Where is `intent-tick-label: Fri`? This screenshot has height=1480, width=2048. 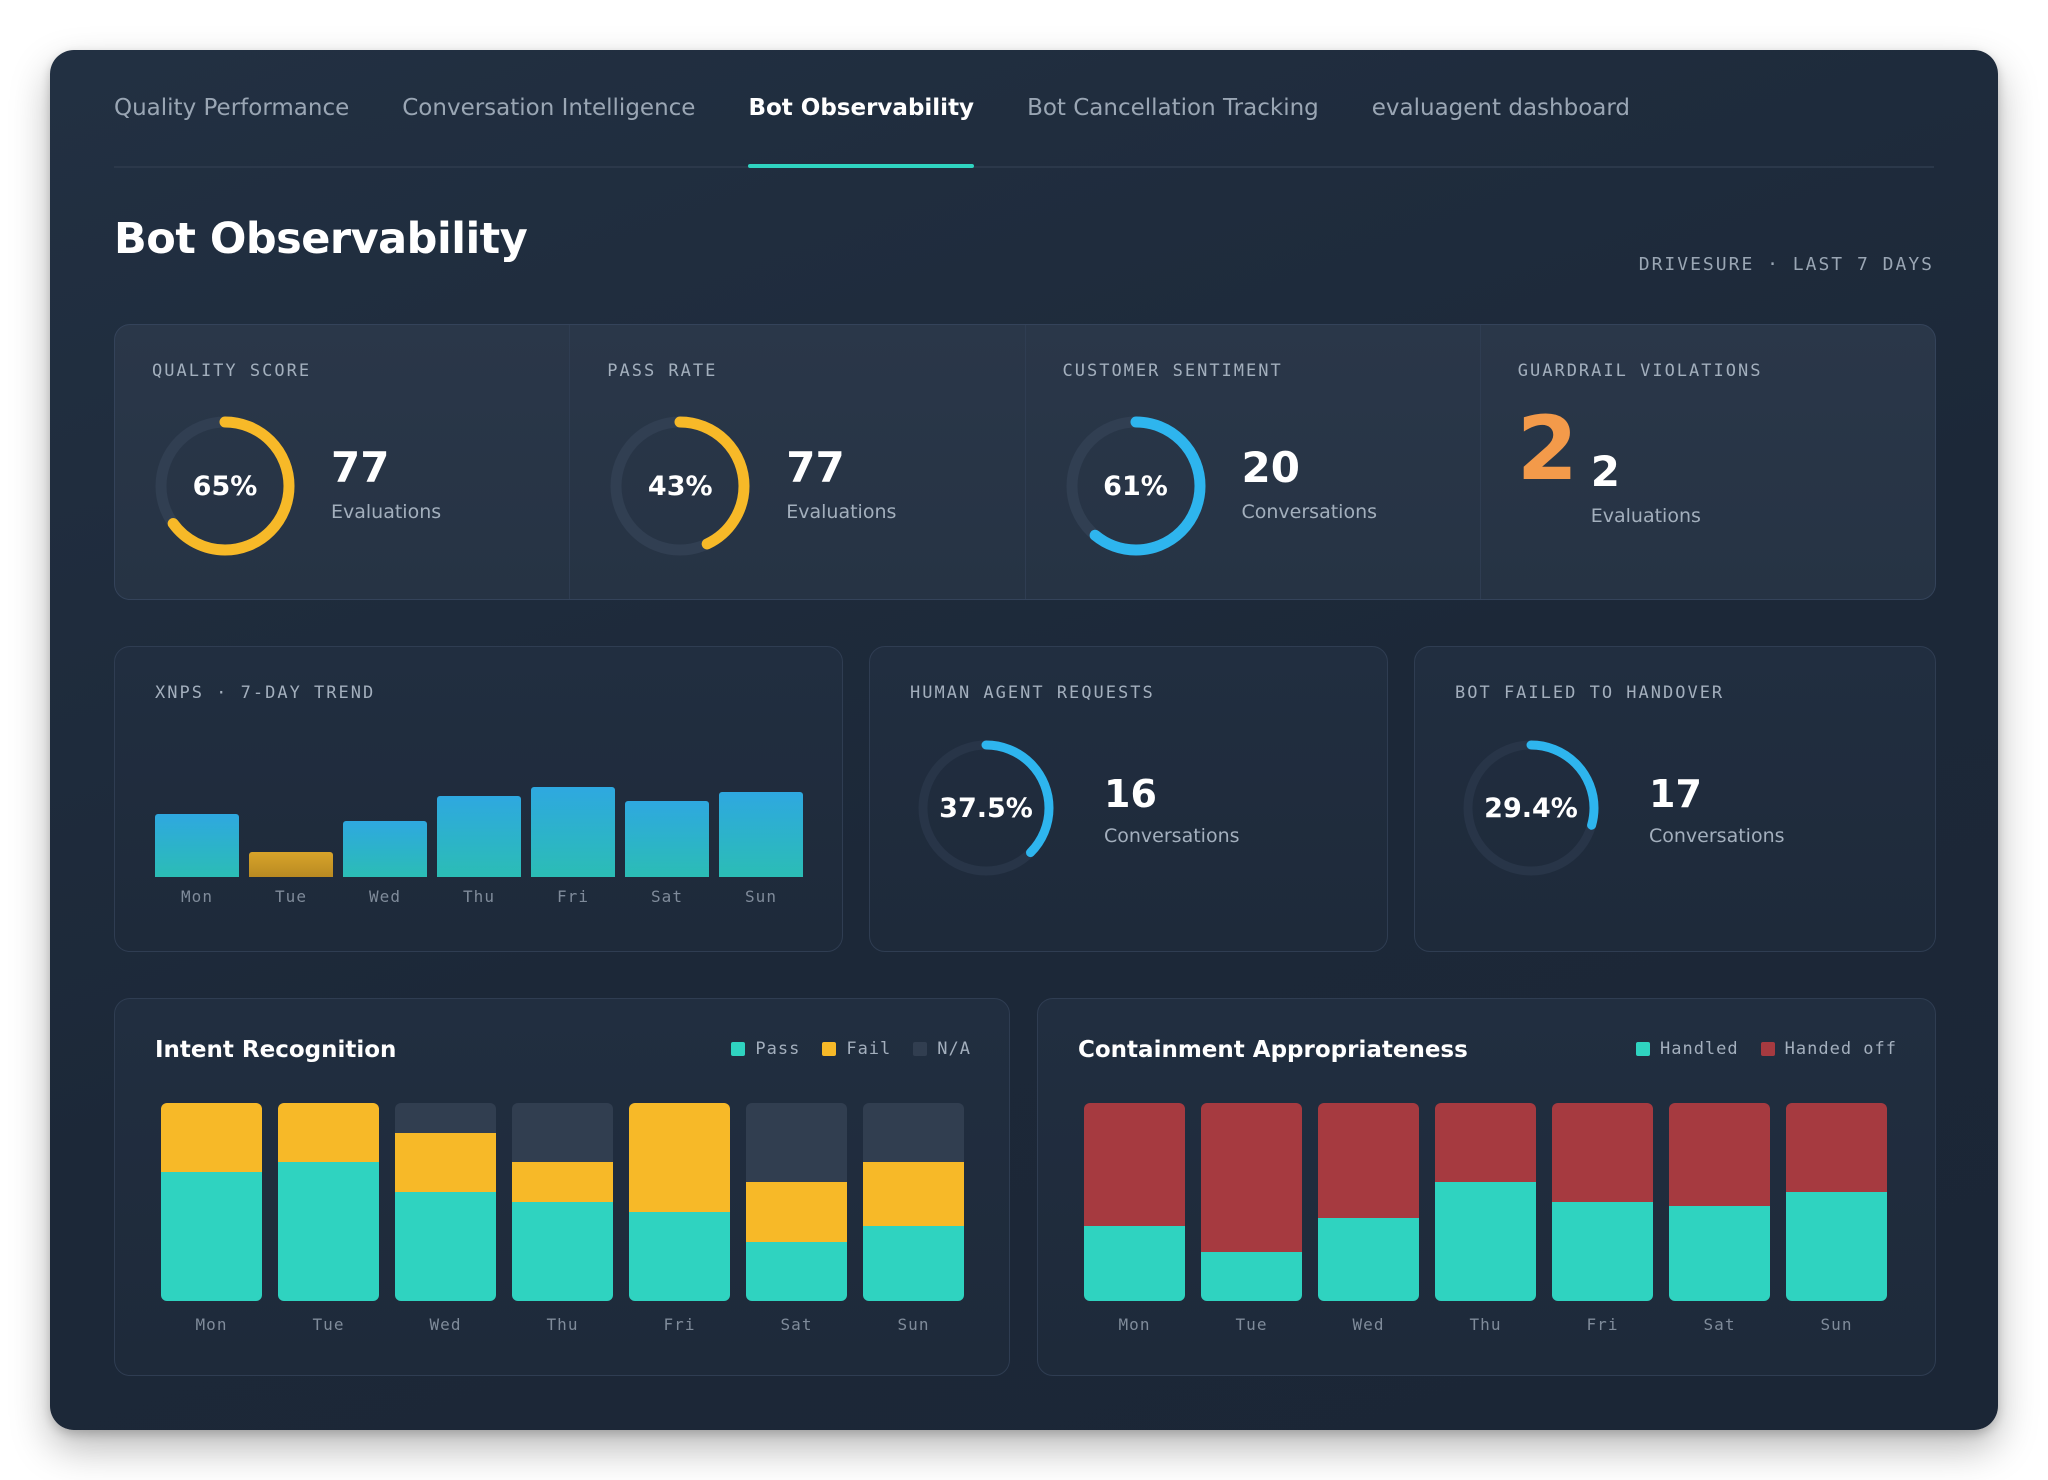 intent-tick-label: Fri is located at coordinates (679, 1324).